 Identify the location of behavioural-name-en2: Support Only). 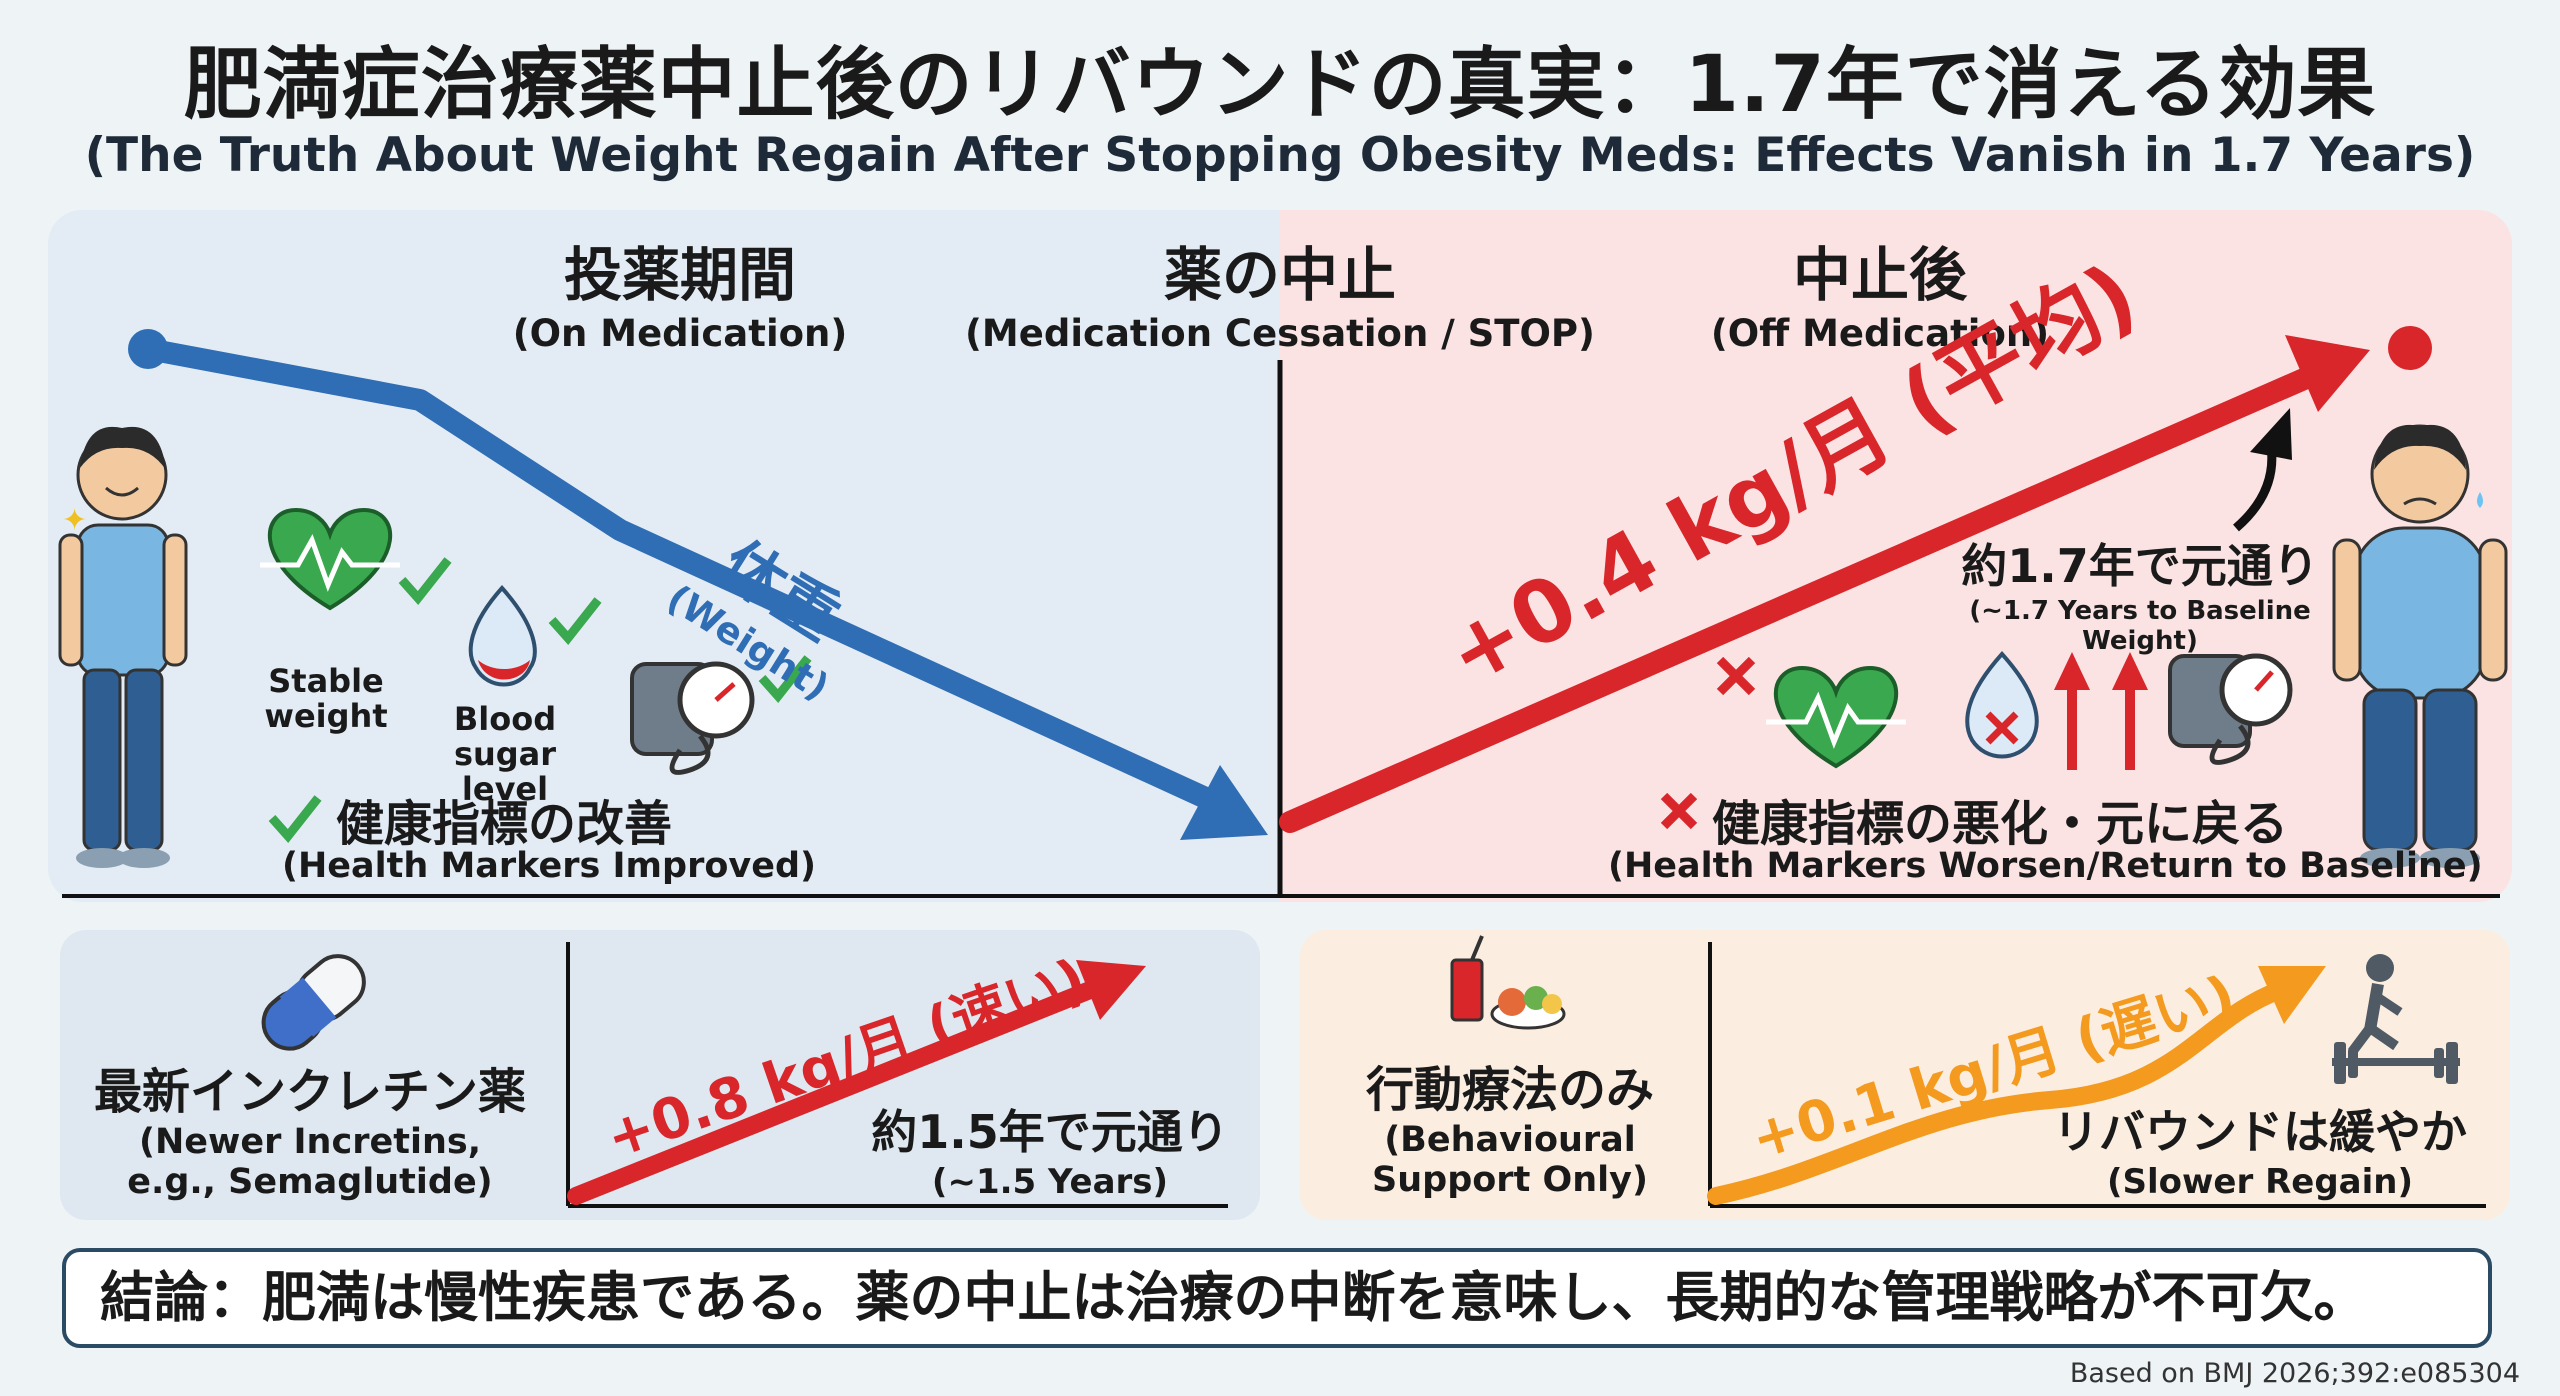
(1510, 1180).